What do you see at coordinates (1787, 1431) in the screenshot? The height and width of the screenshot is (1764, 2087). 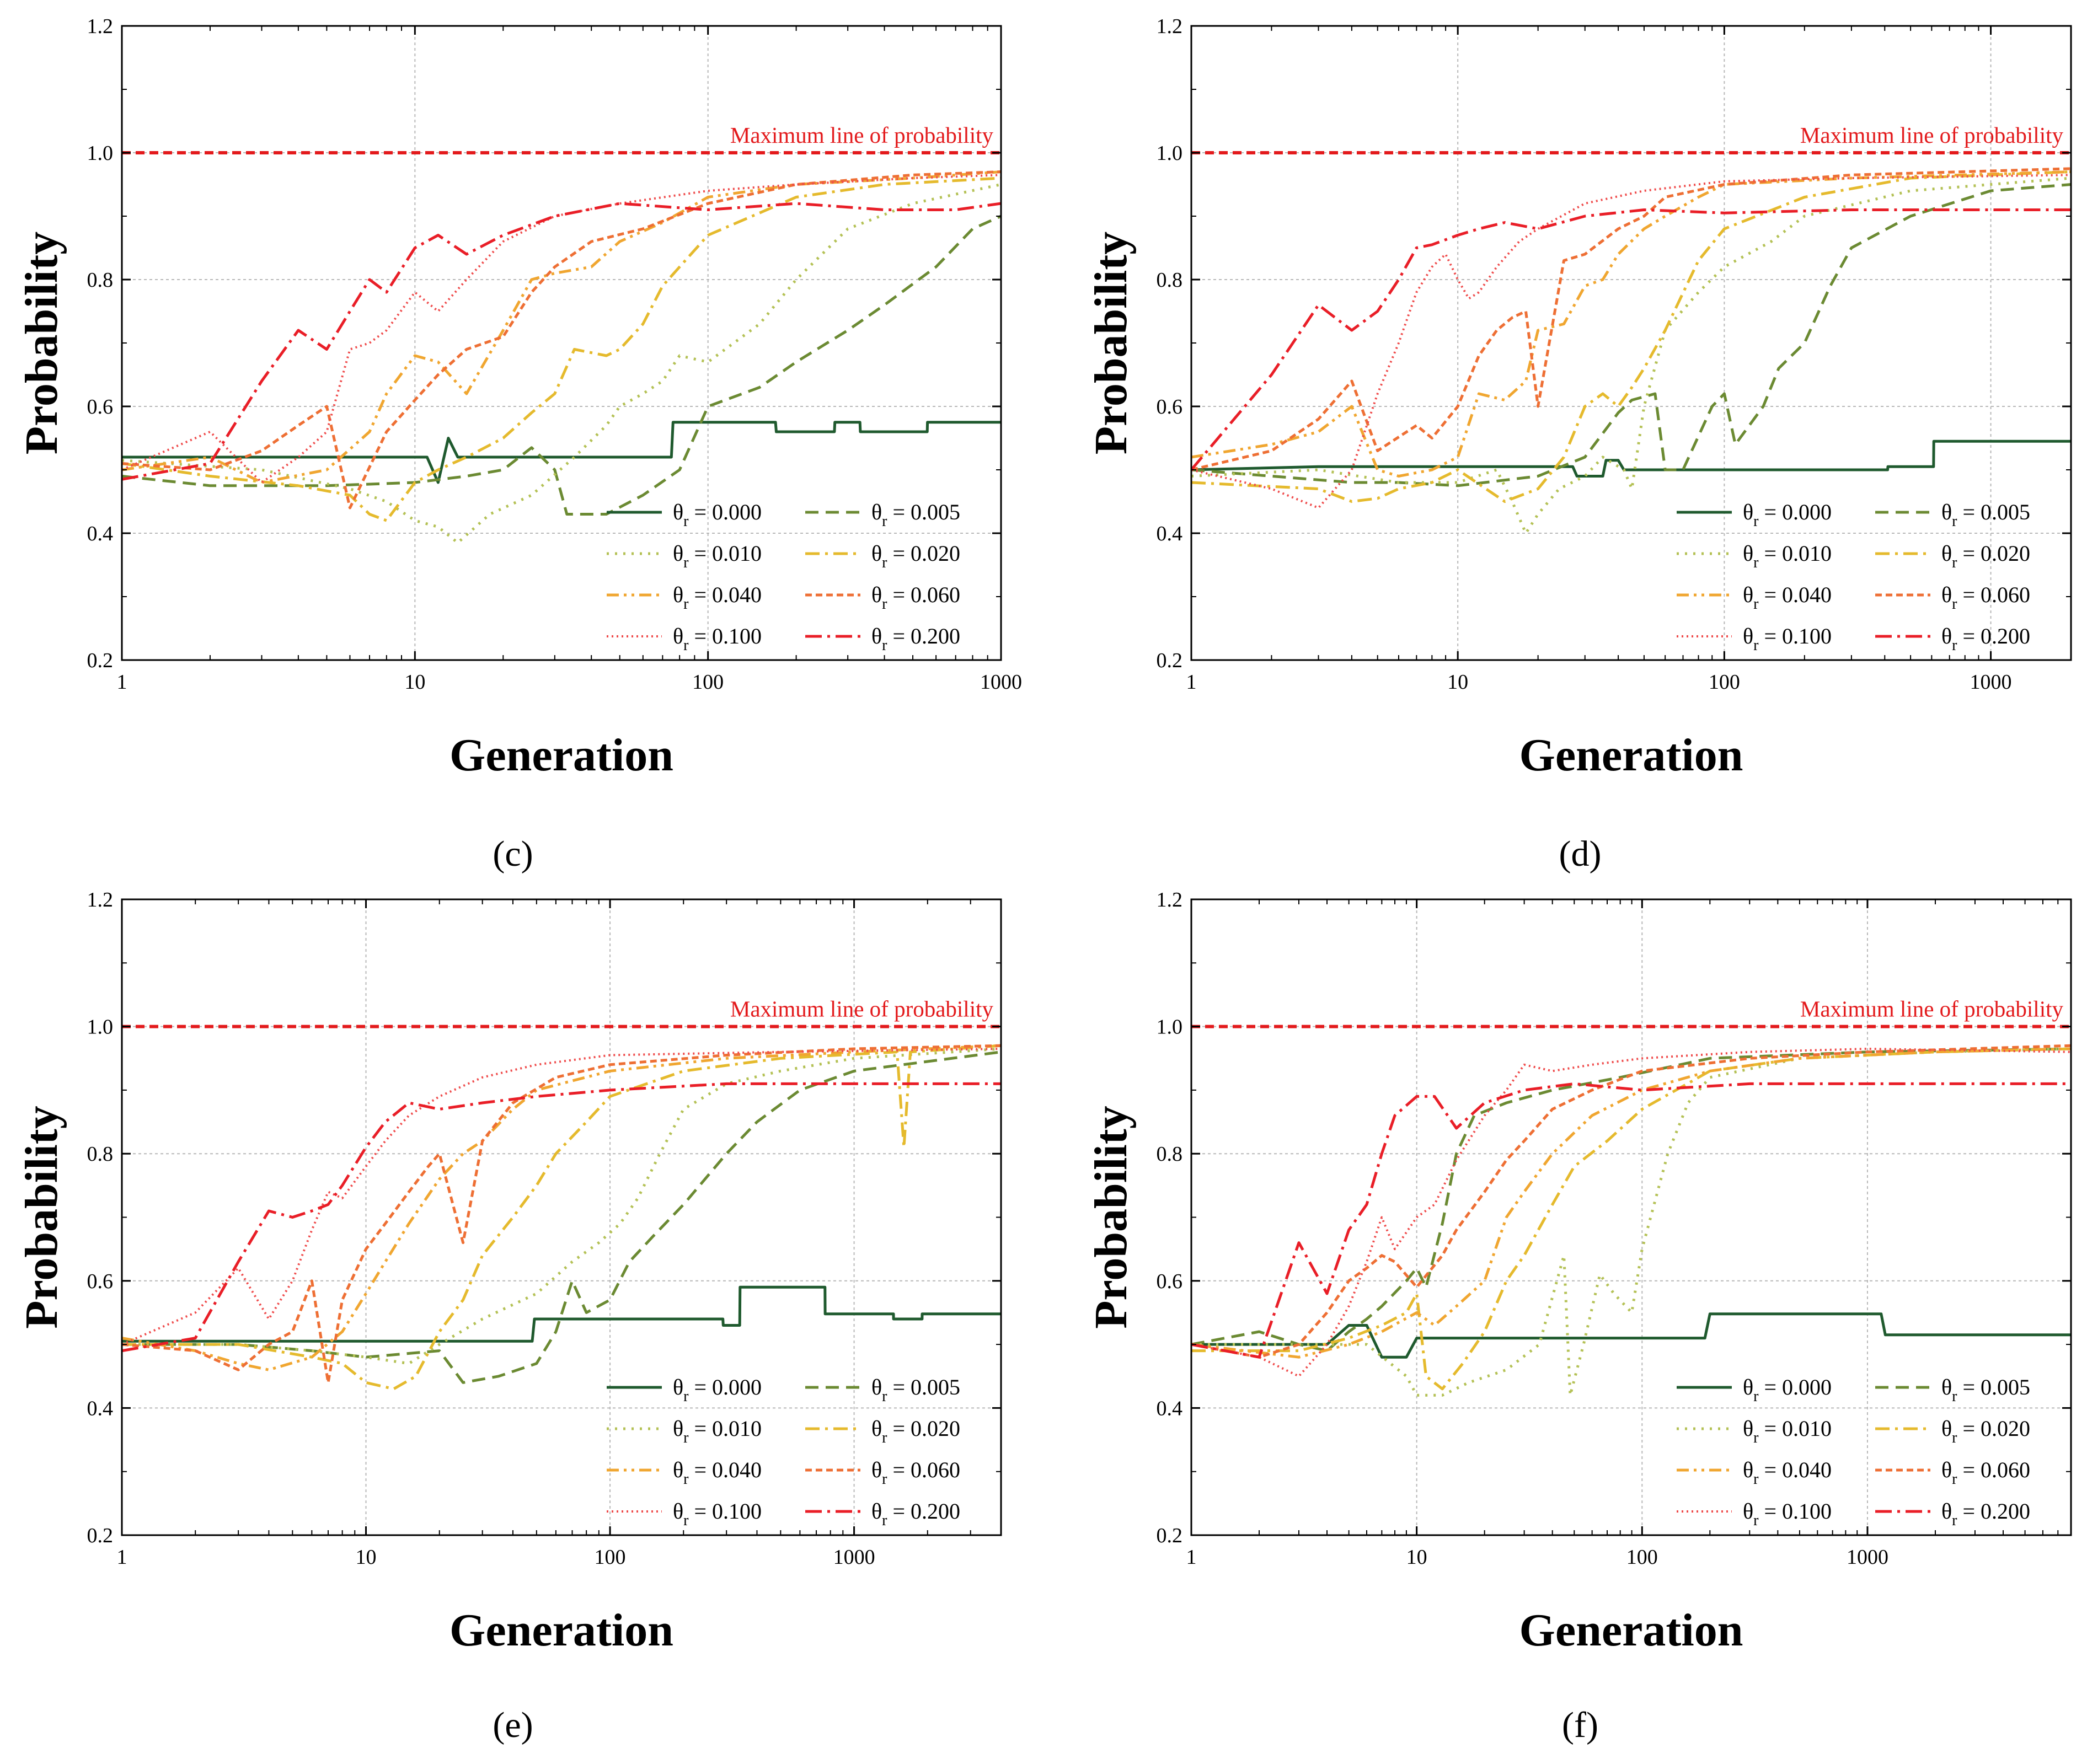 I see `legend-entry: θr = 0.010` at bounding box center [1787, 1431].